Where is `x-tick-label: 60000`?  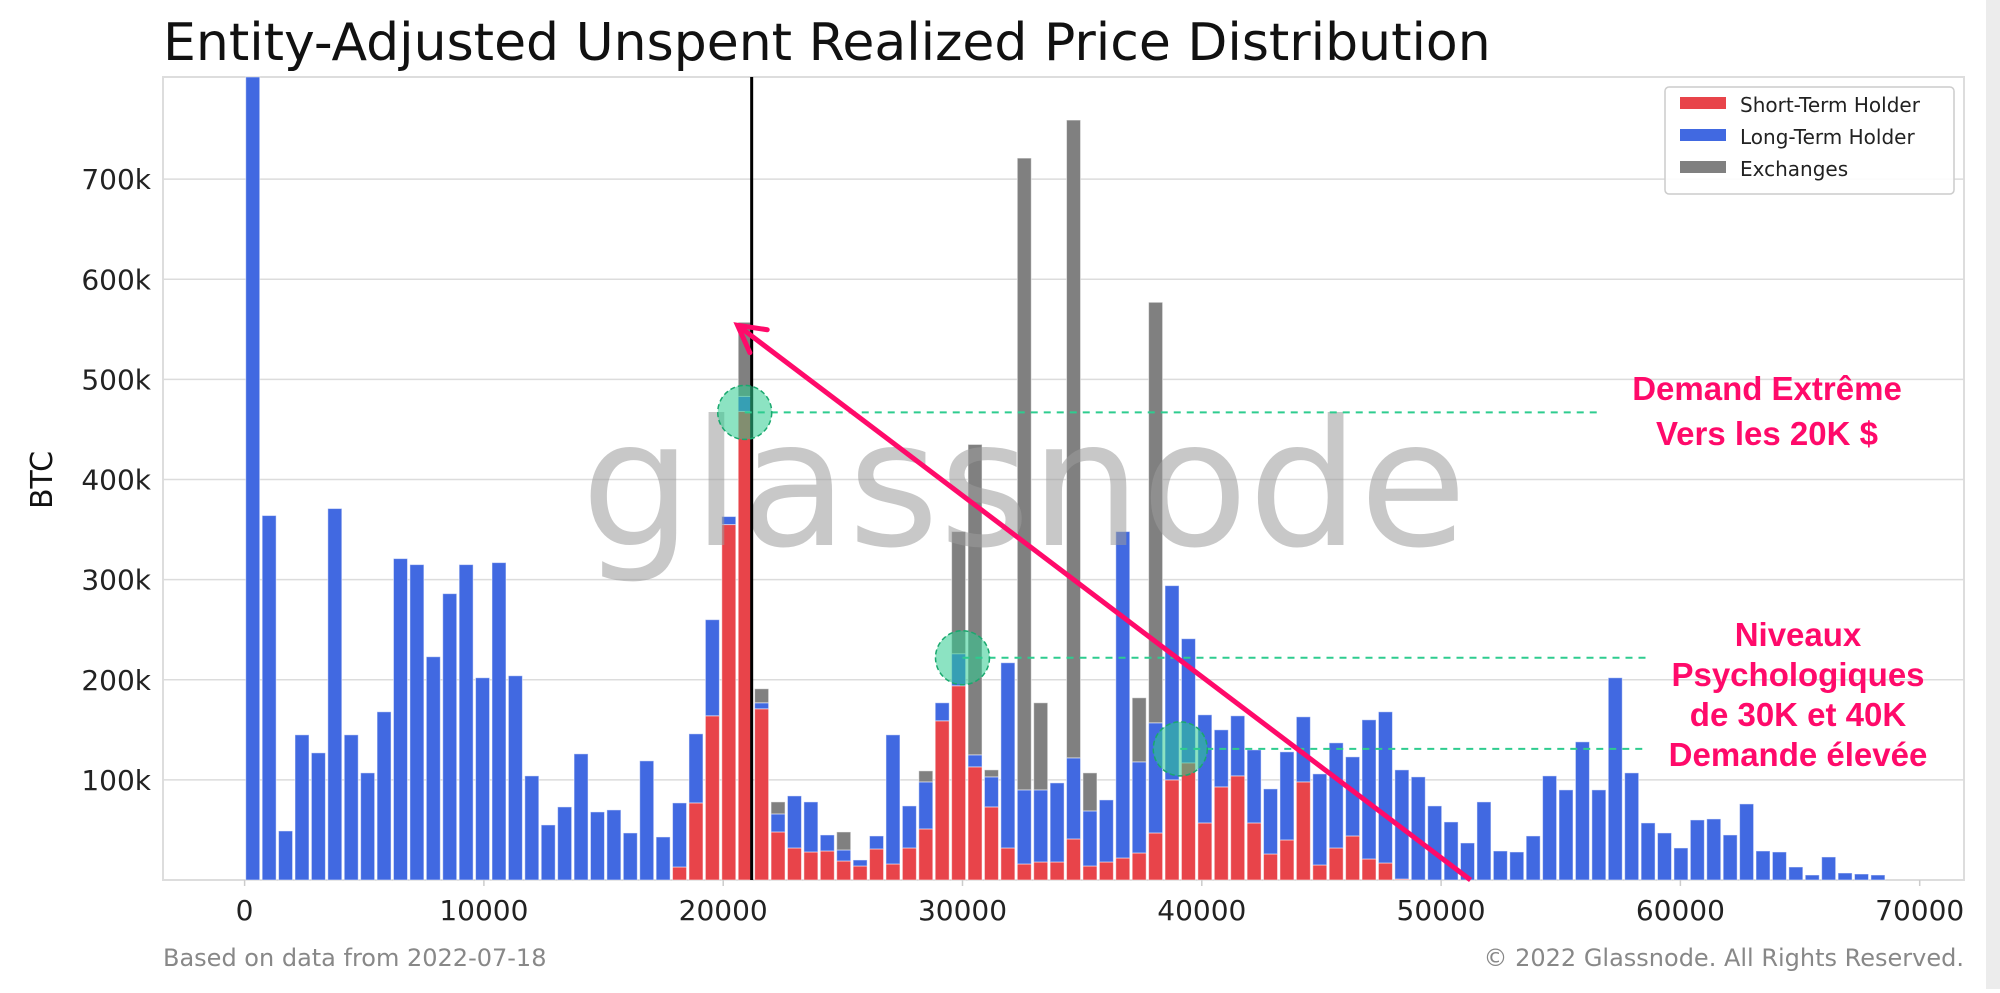 x-tick-label: 60000 is located at coordinates (1680, 910).